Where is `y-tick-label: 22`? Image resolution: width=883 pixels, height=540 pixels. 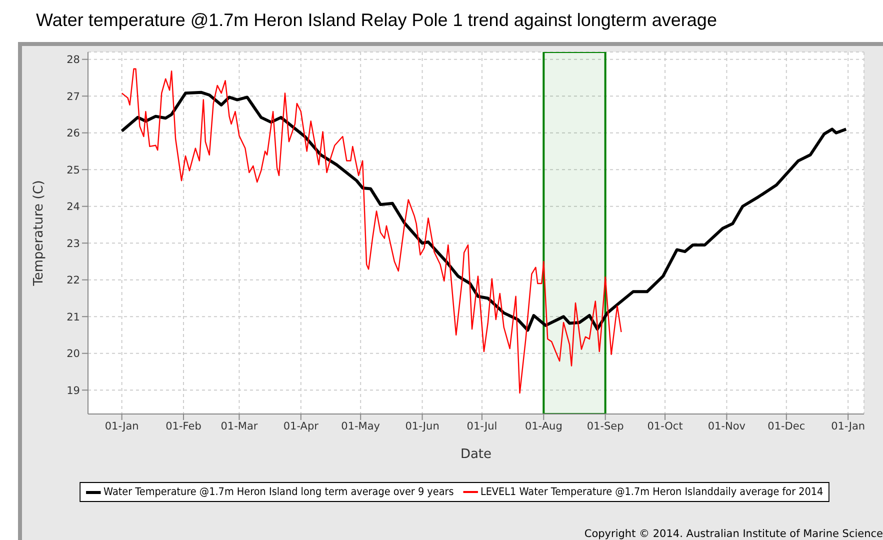 y-tick-label: 22 is located at coordinates (73, 280).